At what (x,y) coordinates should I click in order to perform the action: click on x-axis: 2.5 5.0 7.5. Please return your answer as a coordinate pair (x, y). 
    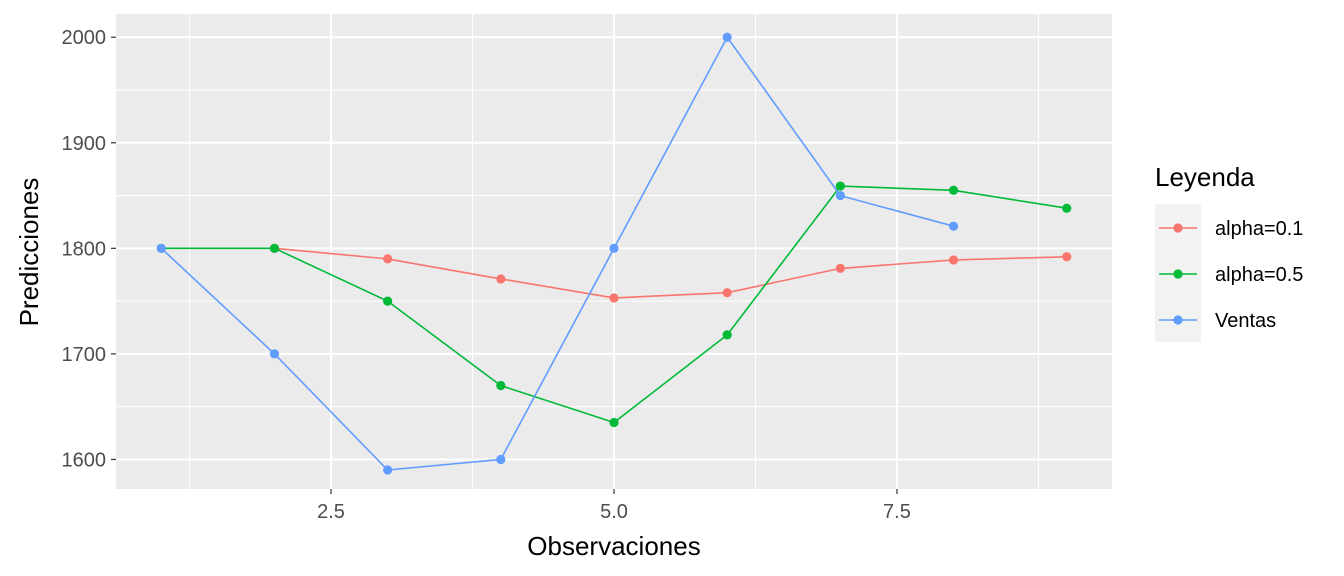
    Looking at the image, I should click on (614, 506).